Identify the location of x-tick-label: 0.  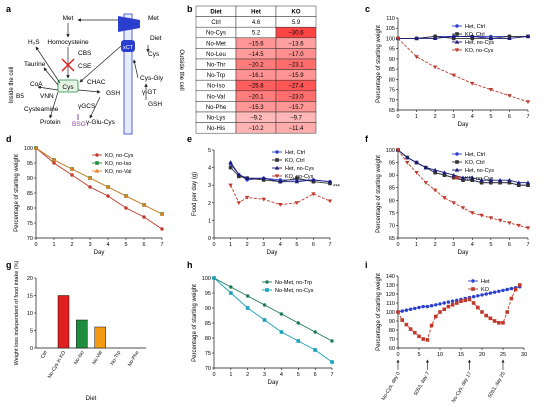
(35, 245).